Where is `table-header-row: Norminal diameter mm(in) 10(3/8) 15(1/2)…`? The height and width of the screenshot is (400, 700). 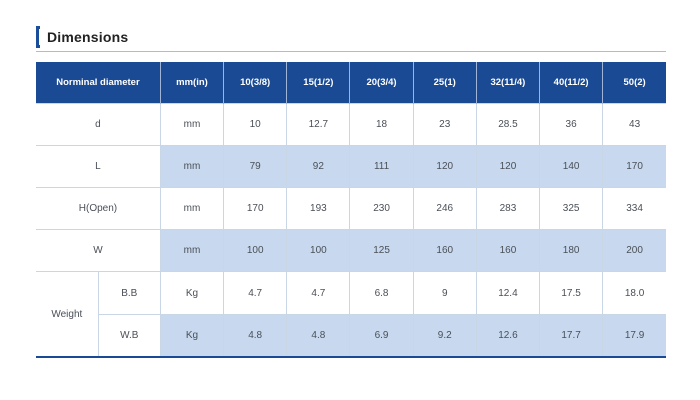
table-header-row: Norminal diameter mm(in) 10(3/8) 15(1/2)… is located at coordinates (351, 83).